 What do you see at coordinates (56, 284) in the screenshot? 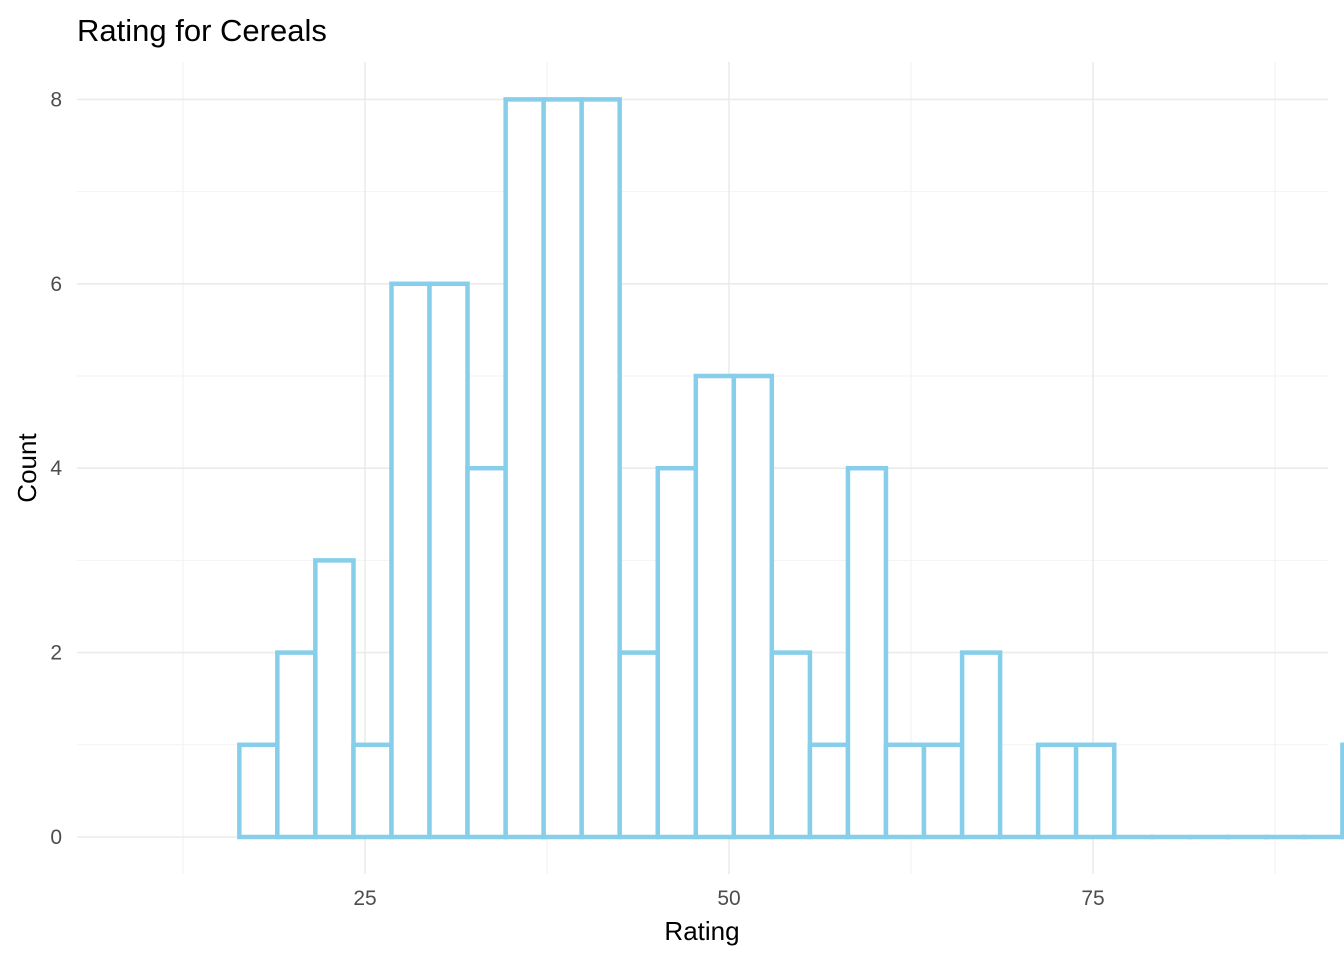
I see `y-tick-label: 6` at bounding box center [56, 284].